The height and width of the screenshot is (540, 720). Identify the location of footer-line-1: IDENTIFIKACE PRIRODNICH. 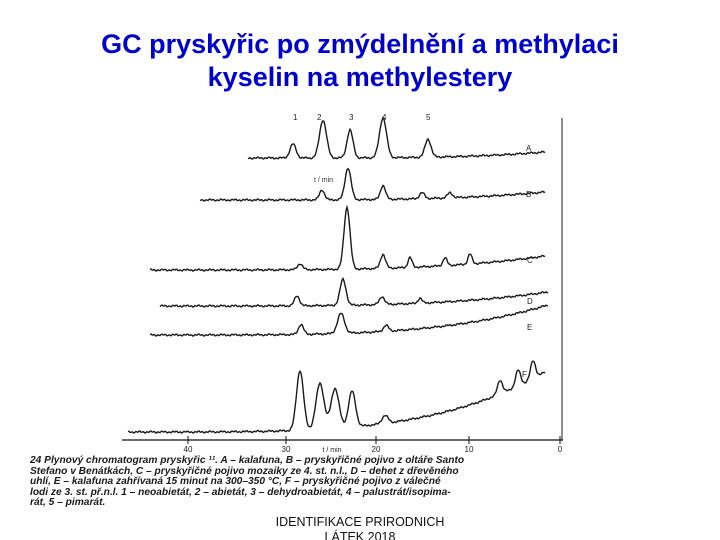
(360, 522).